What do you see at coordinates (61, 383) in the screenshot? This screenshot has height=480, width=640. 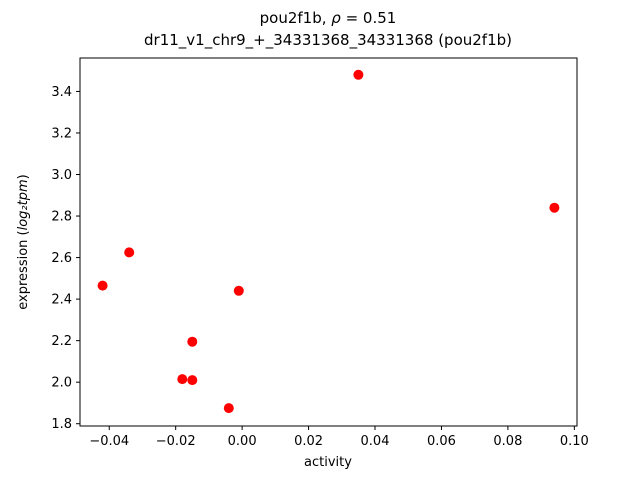 I see `y-tick-label: 2.0` at bounding box center [61, 383].